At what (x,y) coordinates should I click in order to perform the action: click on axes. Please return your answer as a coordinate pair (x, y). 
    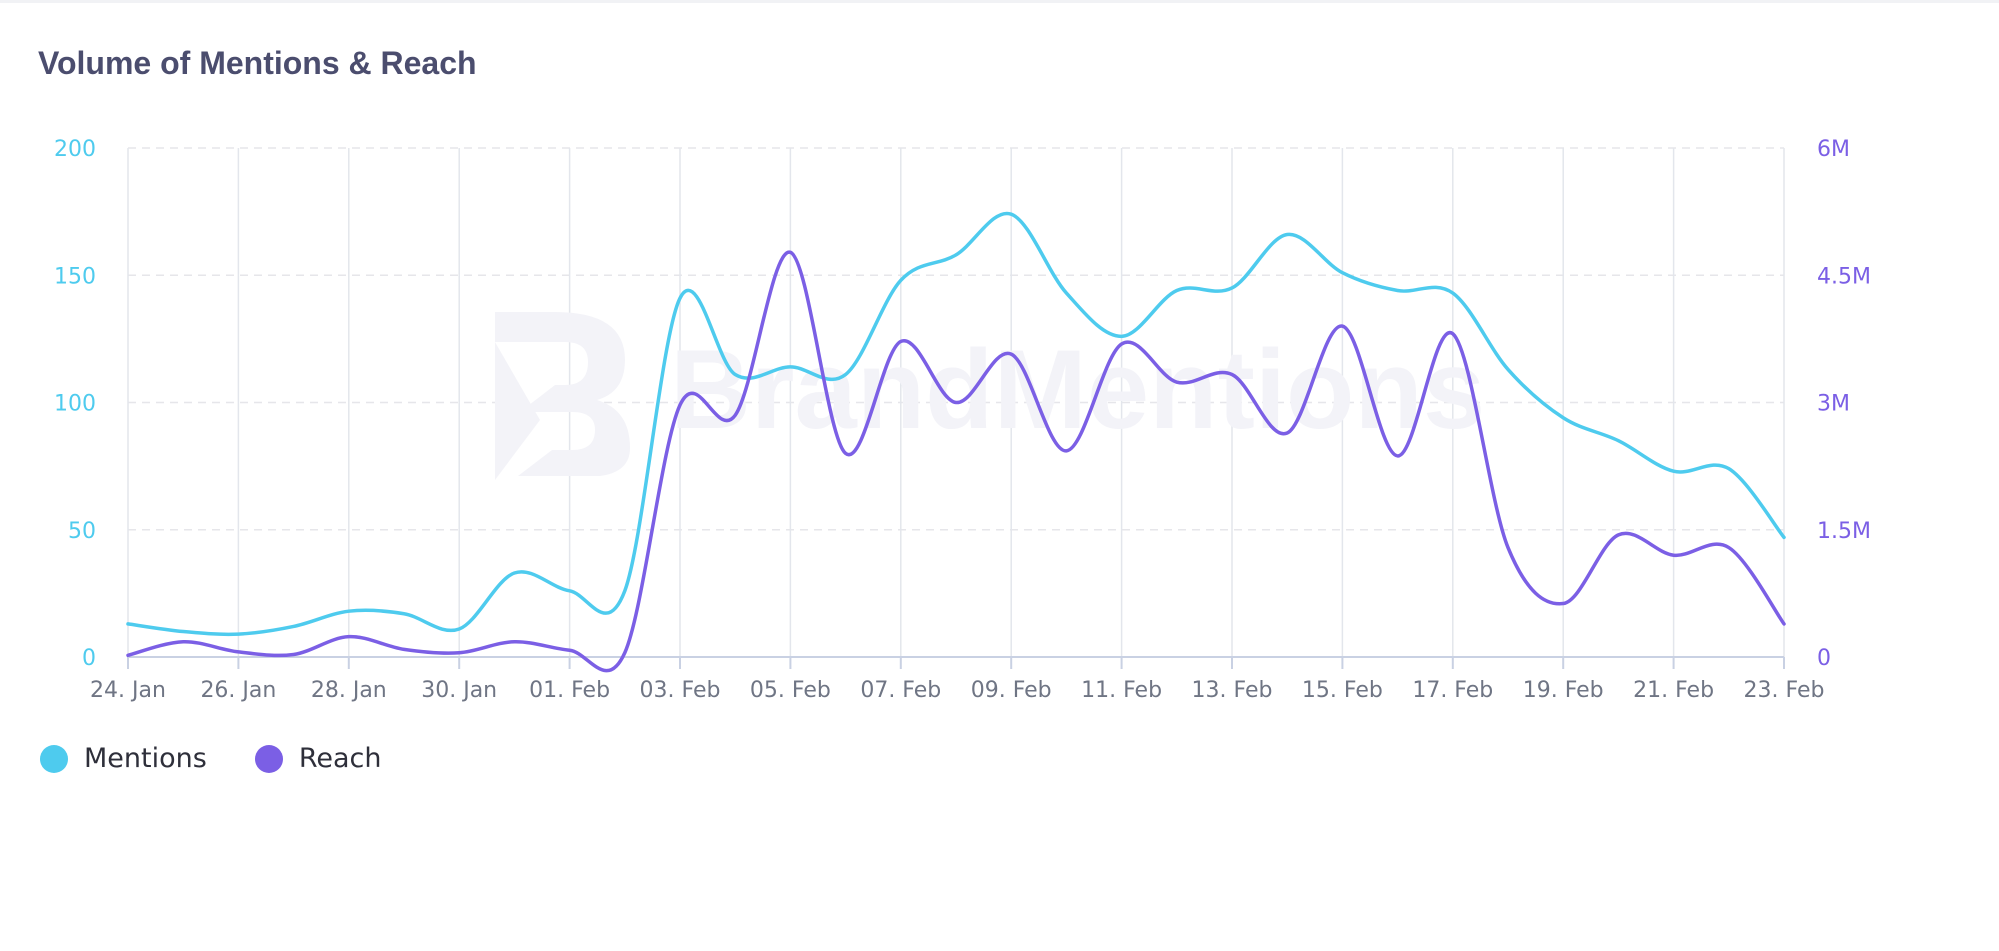
    Looking at the image, I should click on (956, 662).